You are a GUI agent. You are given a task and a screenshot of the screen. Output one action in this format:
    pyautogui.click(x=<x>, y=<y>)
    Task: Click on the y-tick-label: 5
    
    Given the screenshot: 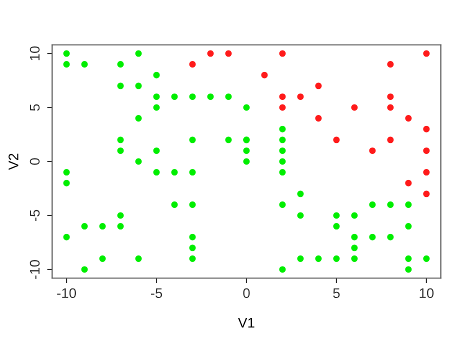 What is the action you would take?
    pyautogui.click(x=35, y=107)
    